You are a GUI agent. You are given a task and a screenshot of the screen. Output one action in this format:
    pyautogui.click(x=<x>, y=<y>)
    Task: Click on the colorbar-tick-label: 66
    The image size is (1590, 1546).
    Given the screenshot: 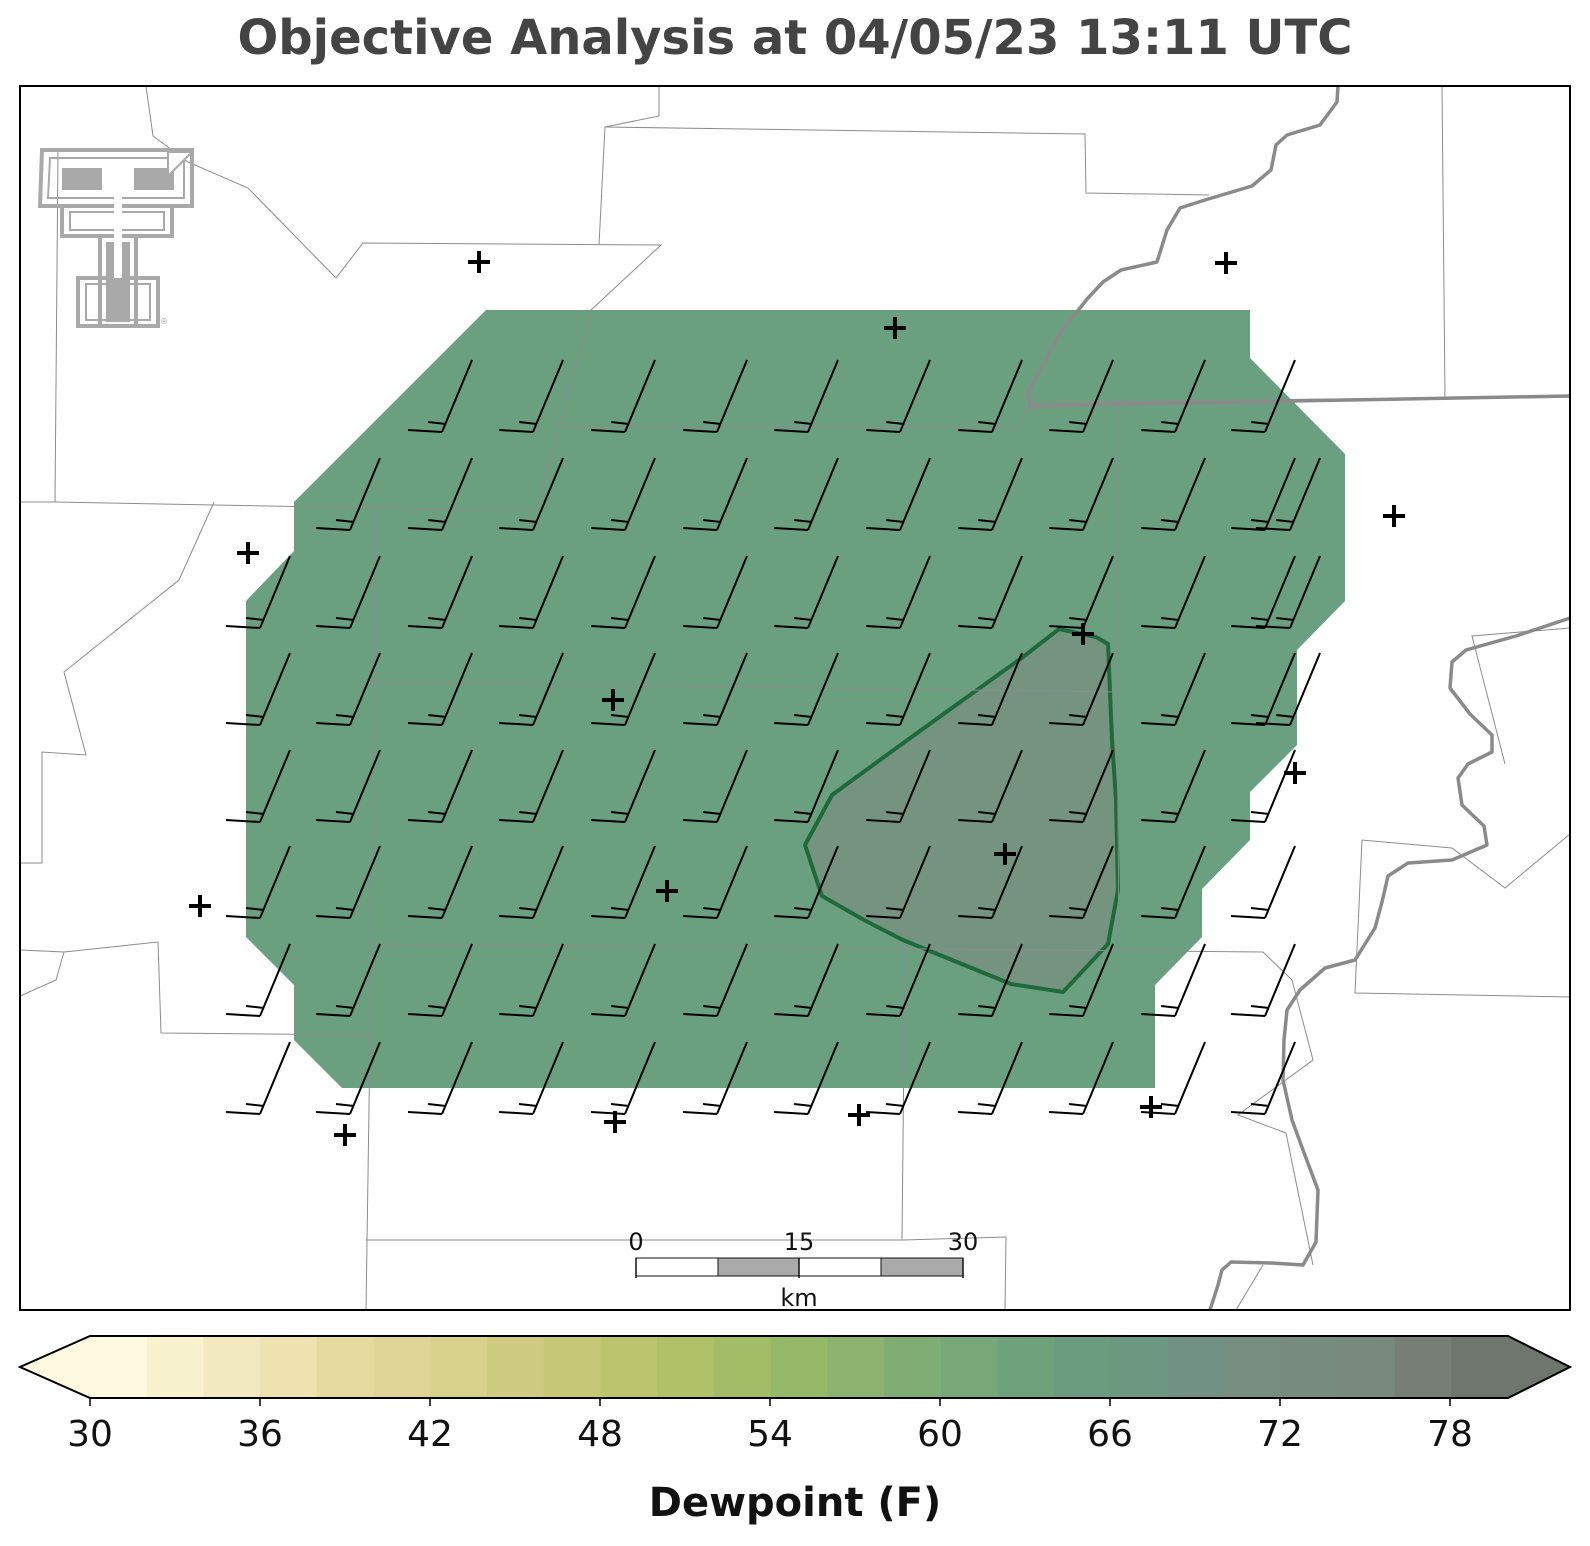 What is the action you would take?
    pyautogui.click(x=1110, y=1434)
    